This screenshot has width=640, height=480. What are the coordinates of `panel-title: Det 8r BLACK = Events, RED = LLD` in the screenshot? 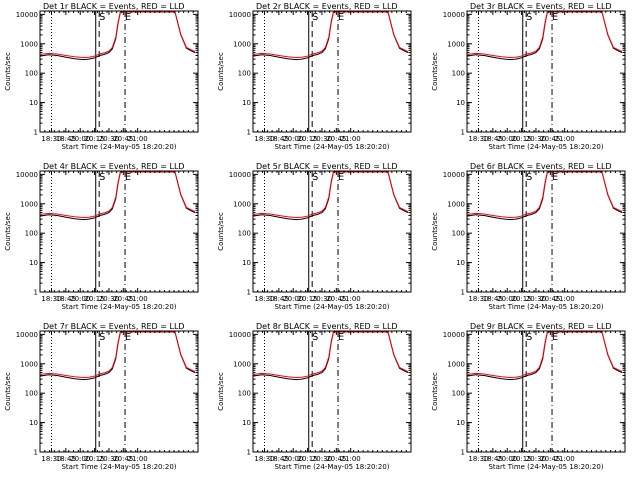 It's located at (327, 326).